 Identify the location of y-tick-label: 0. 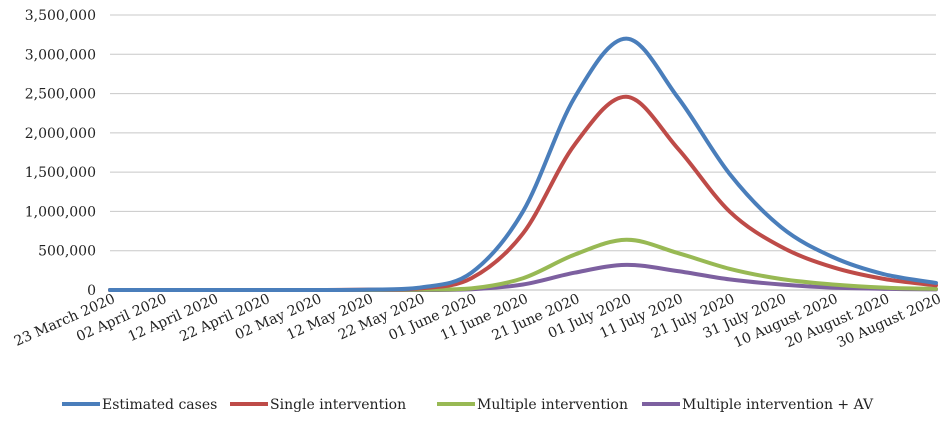
(91, 291).